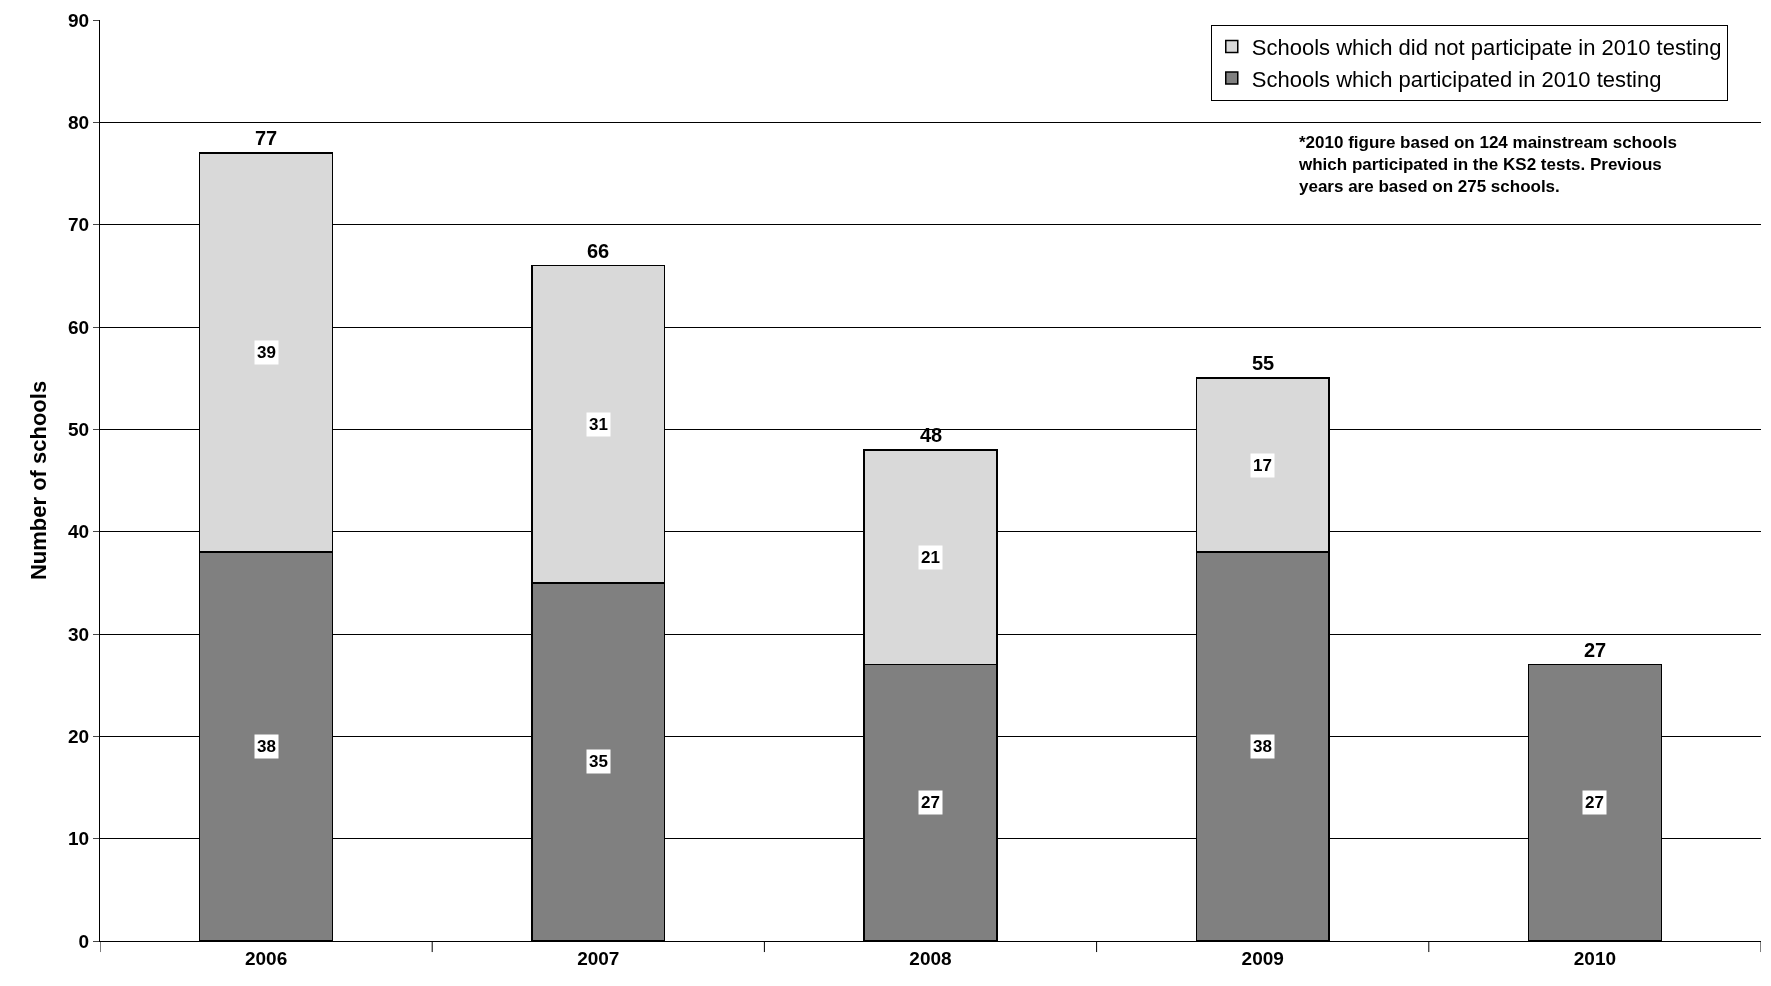 The height and width of the screenshot is (986, 1771). I want to click on y-tick-label: 90, so click(79, 20).